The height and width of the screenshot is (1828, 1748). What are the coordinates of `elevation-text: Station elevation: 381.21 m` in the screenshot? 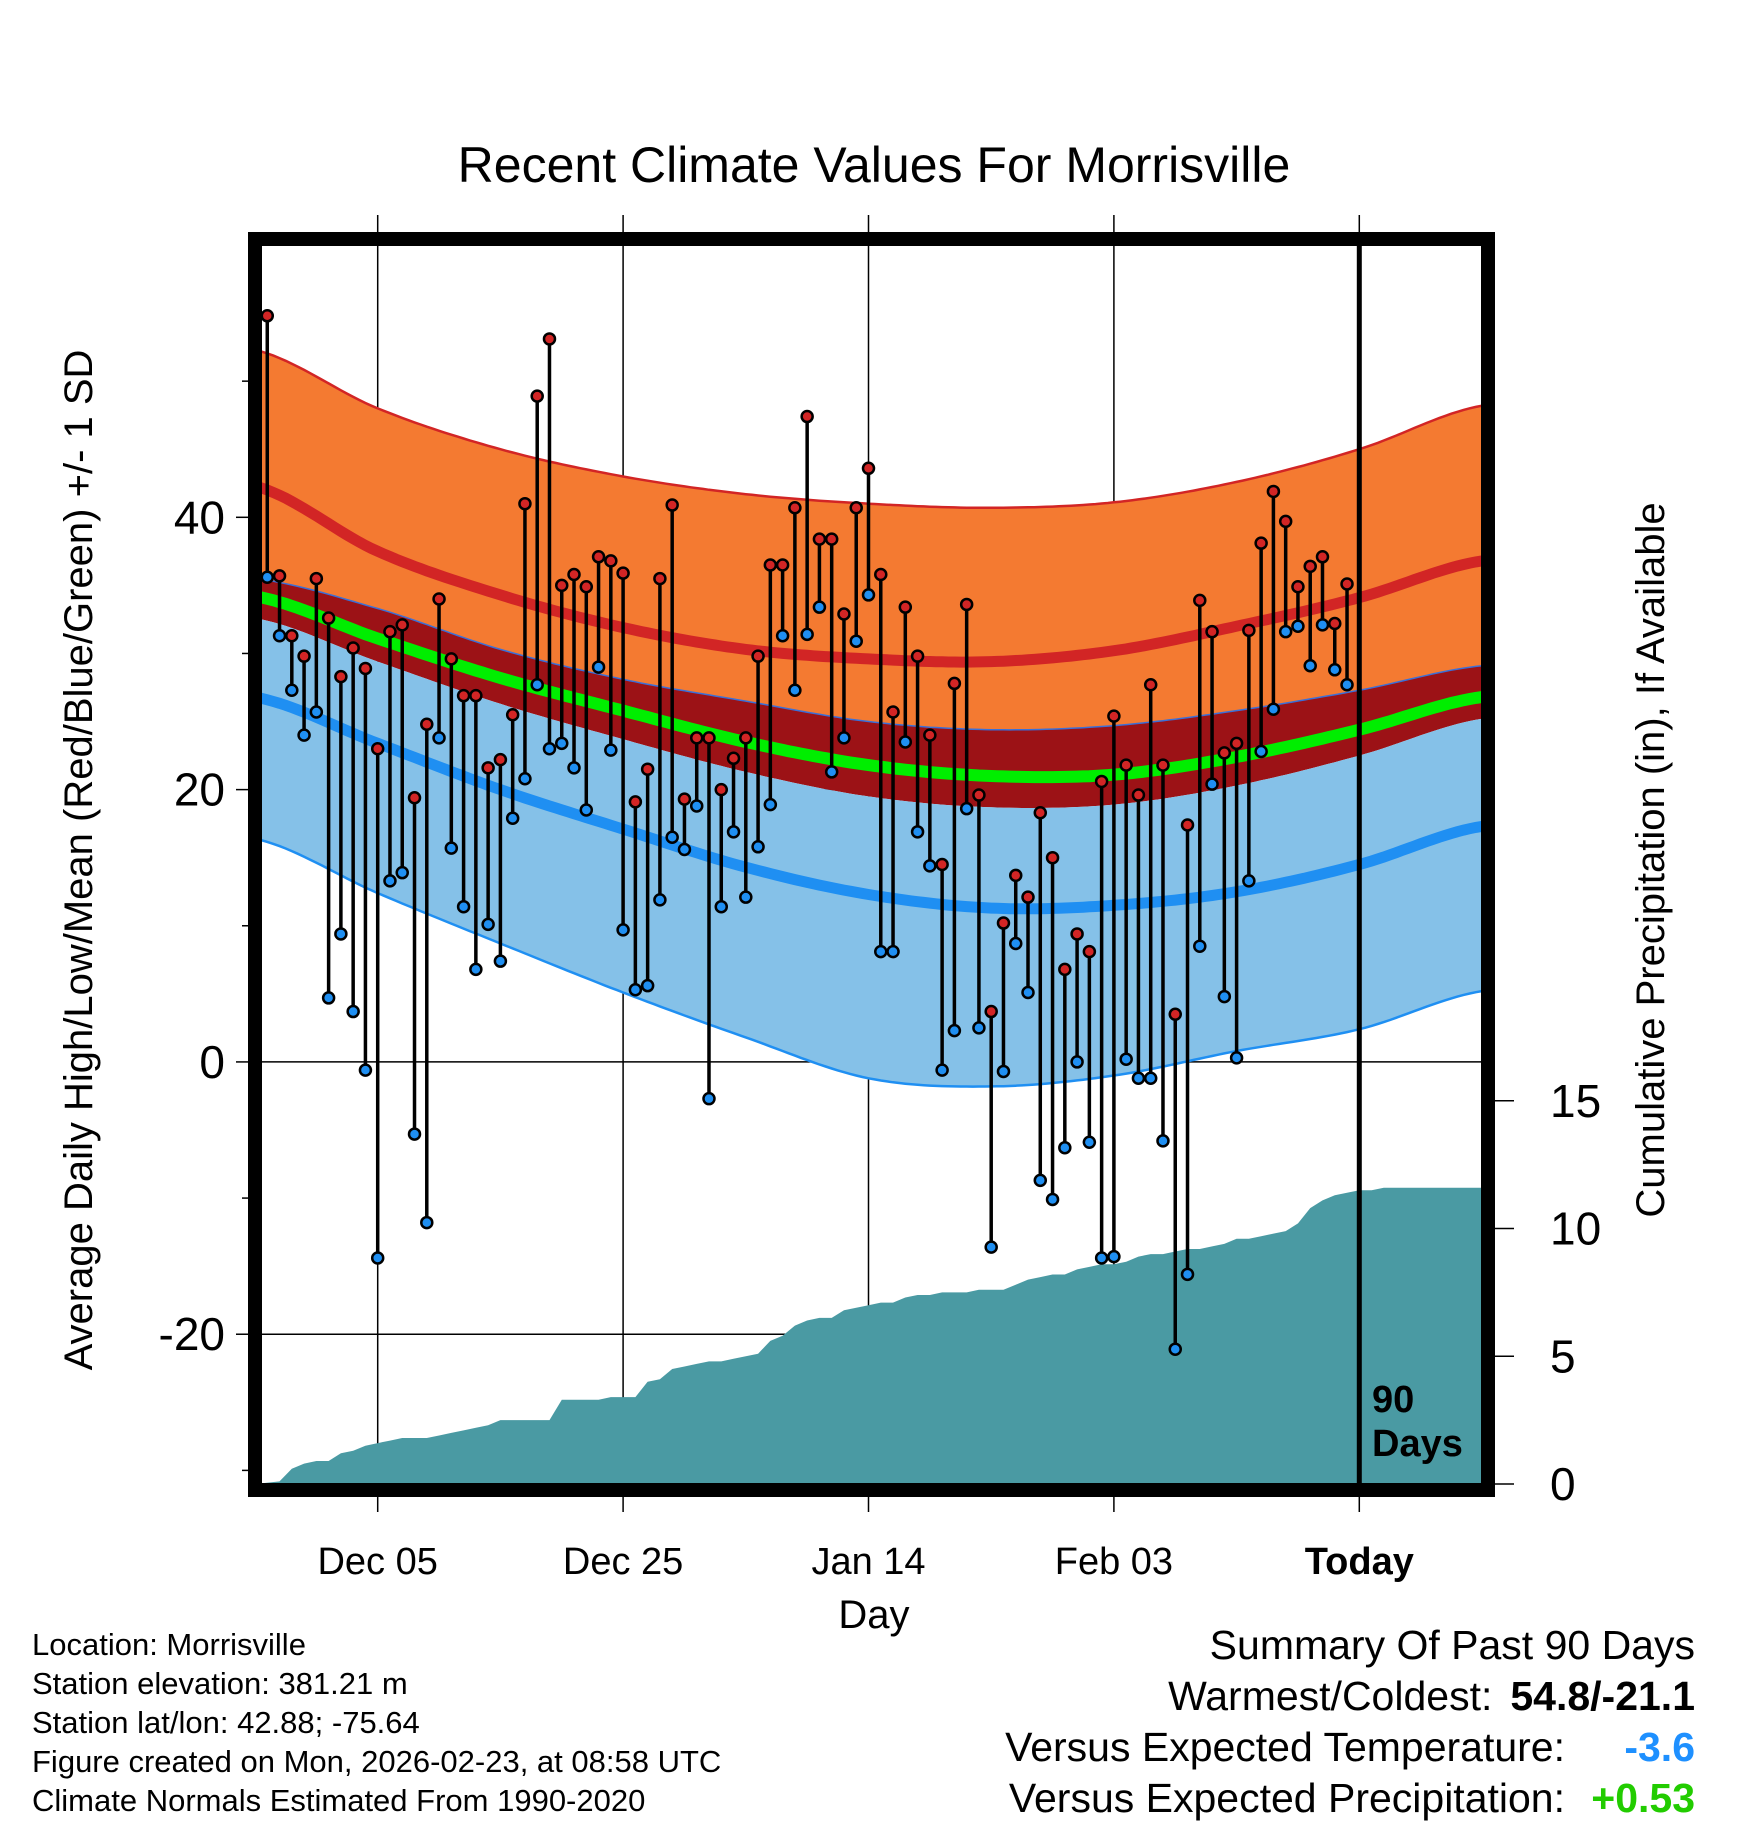 It's located at (220, 1683).